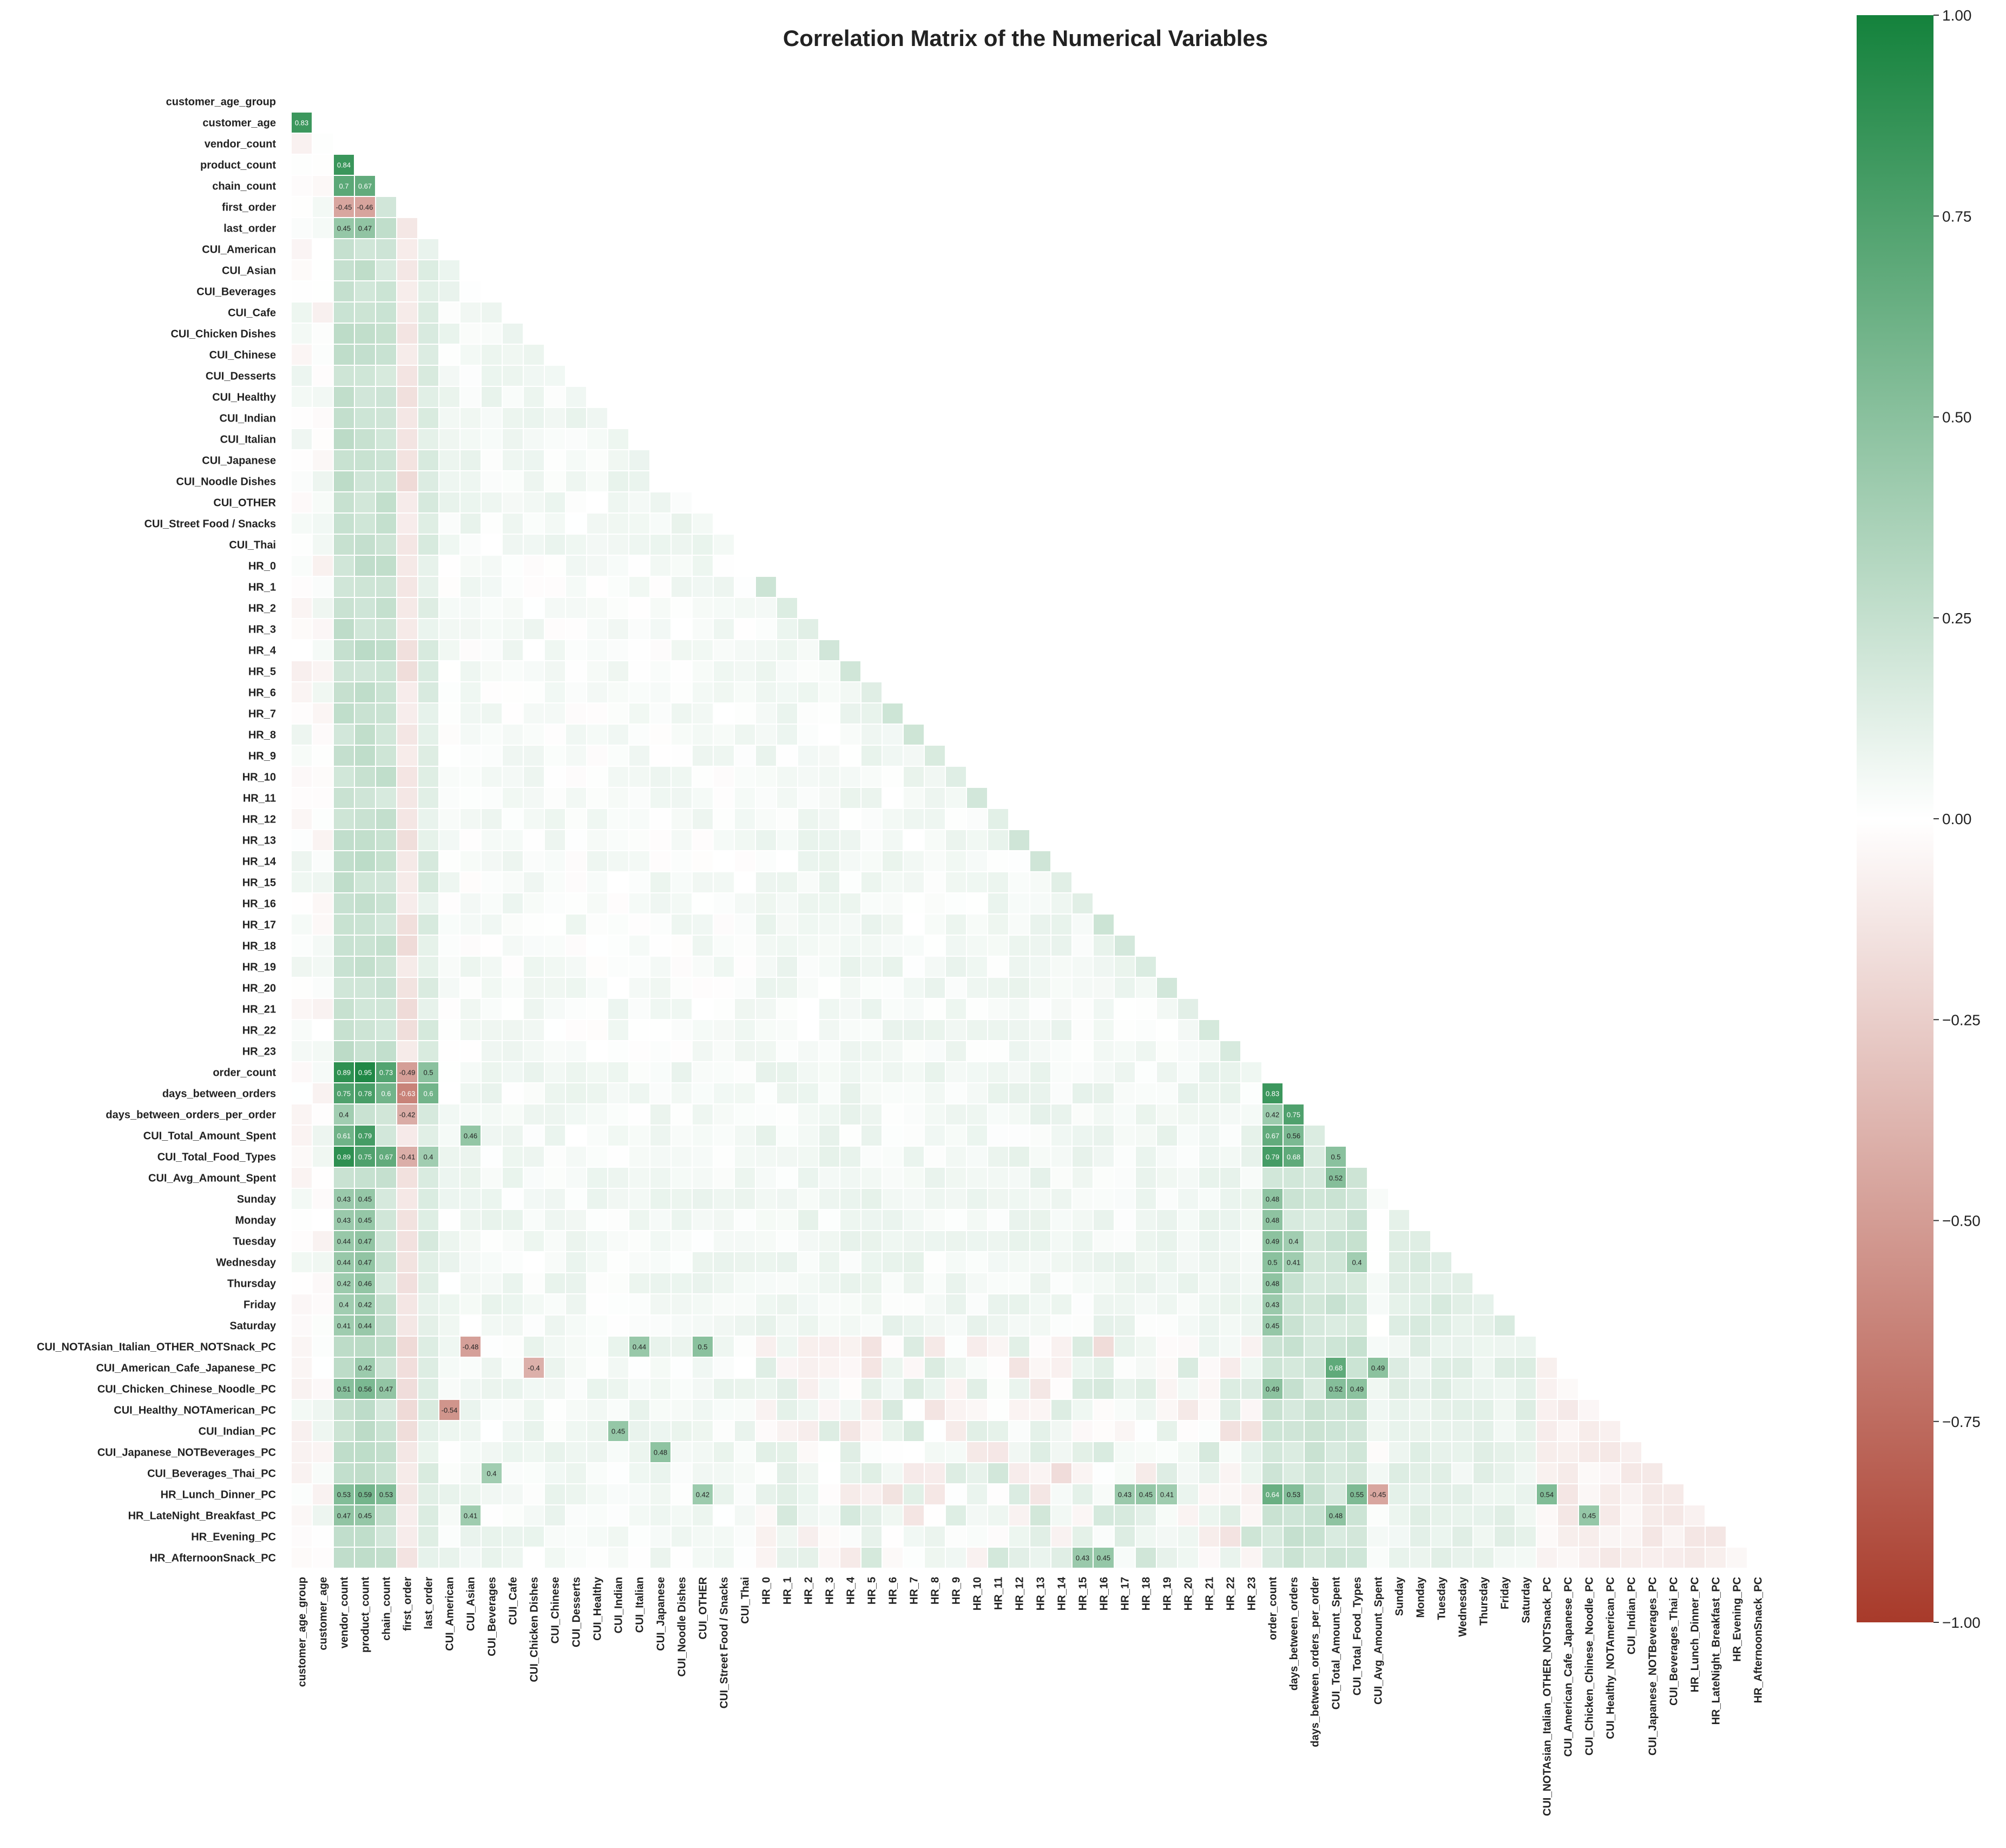 Image resolution: width=2006 pixels, height=1848 pixels. What do you see at coordinates (703, 1495) in the screenshot?
I see `cell-value-label: 0.42` at bounding box center [703, 1495].